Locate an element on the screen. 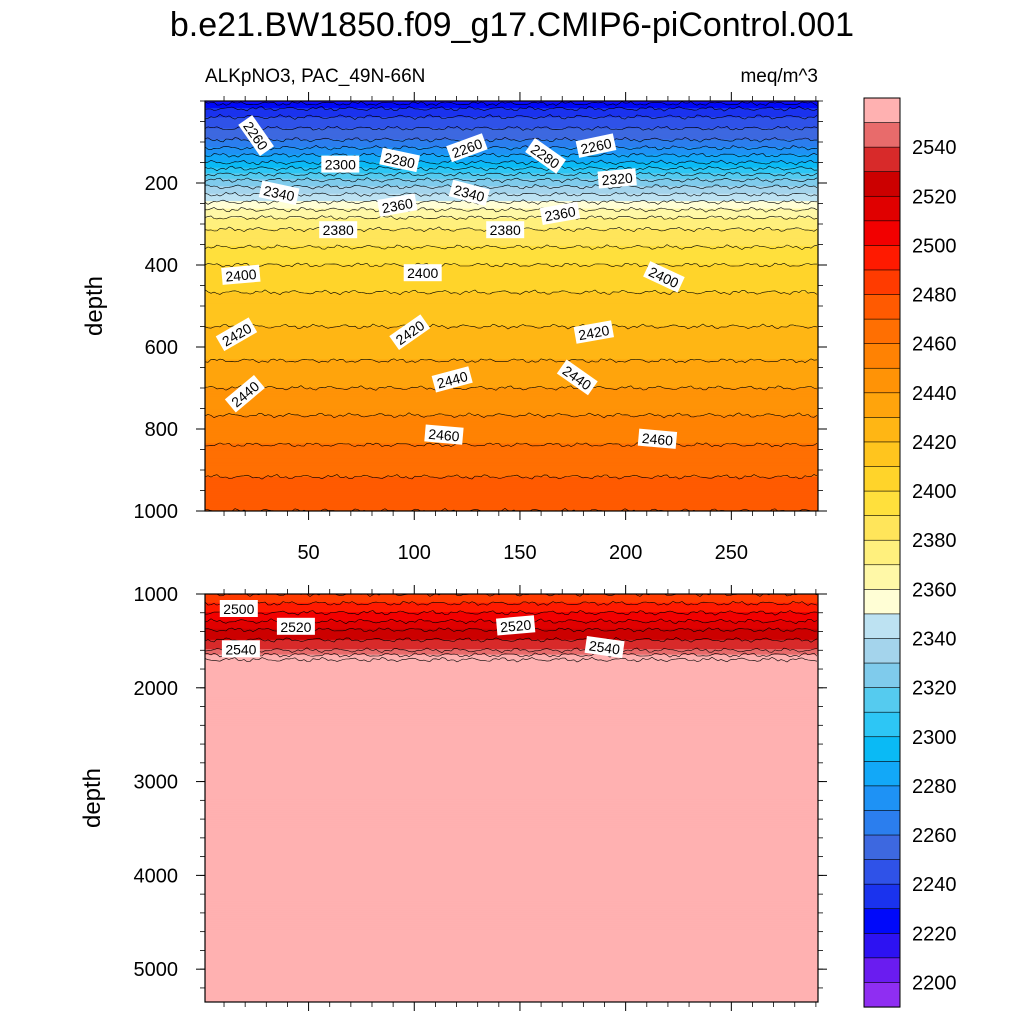  y-tick-label: 1000 is located at coordinates (156, 512).